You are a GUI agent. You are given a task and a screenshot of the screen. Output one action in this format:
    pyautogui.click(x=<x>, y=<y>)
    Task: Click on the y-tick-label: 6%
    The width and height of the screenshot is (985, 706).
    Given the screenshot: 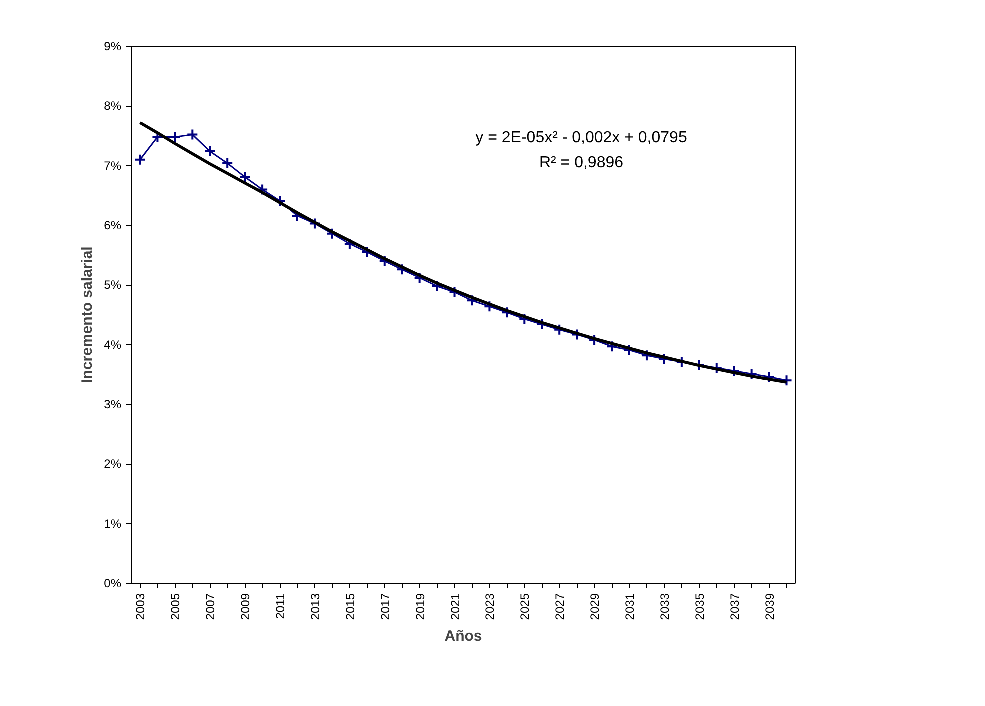 What is the action you would take?
    pyautogui.click(x=113, y=225)
    